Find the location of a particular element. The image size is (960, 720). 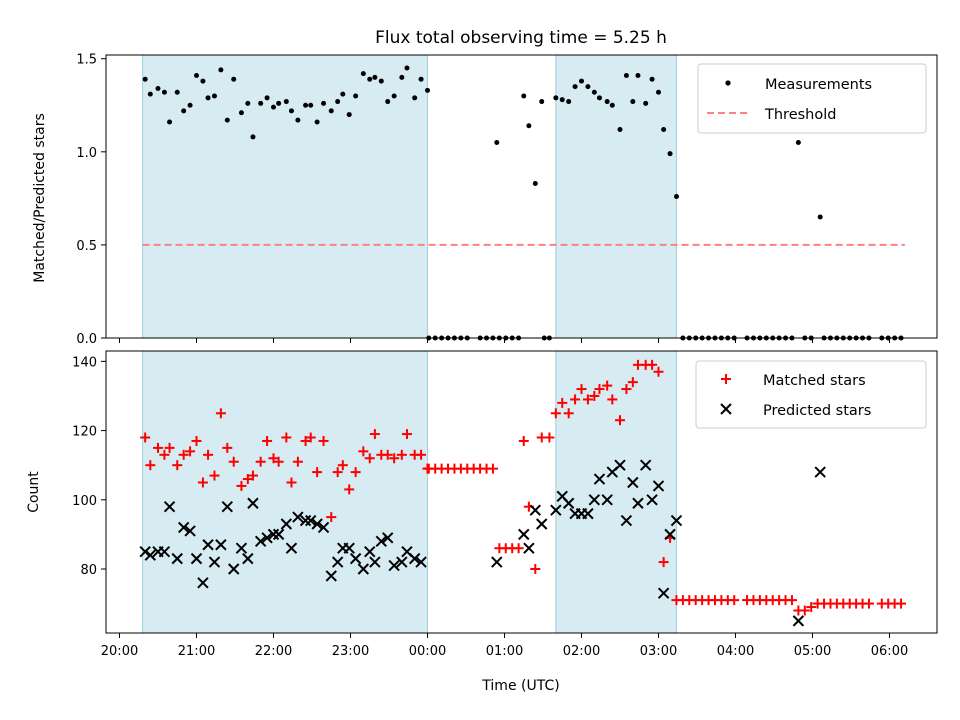

x-tick-label: 05:00 is located at coordinates (812, 651).